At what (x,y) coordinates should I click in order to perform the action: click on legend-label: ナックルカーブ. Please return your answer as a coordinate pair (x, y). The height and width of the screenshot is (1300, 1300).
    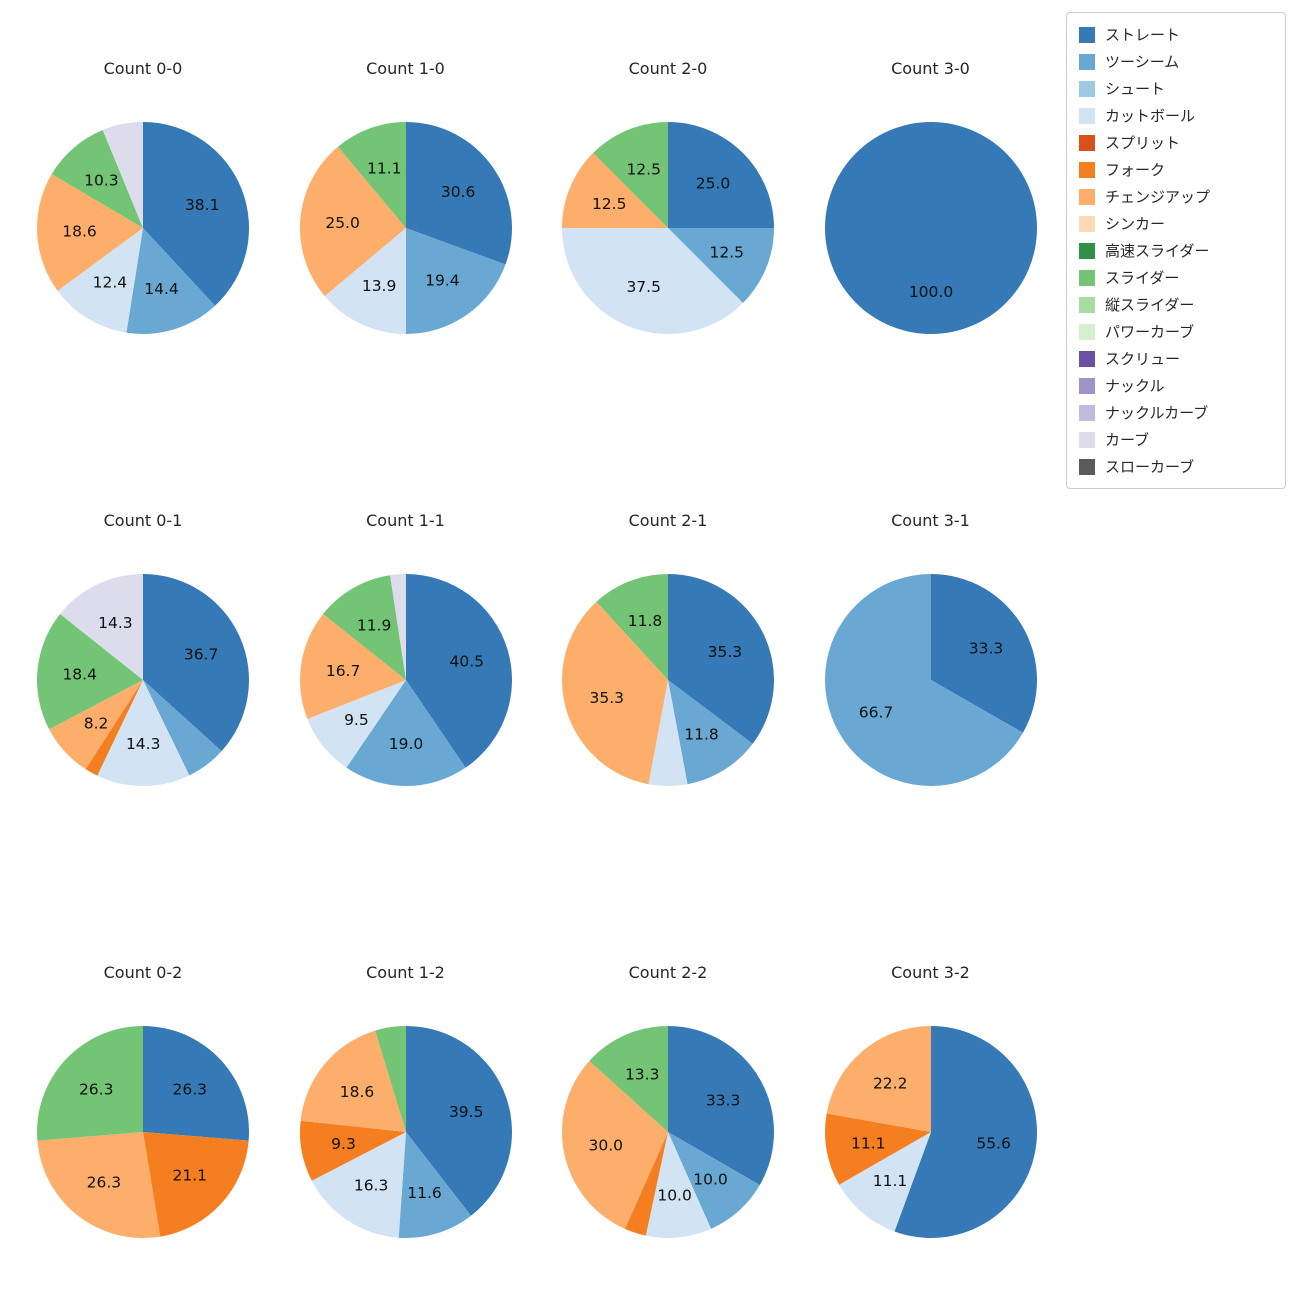
    Looking at the image, I should click on (1157, 413).